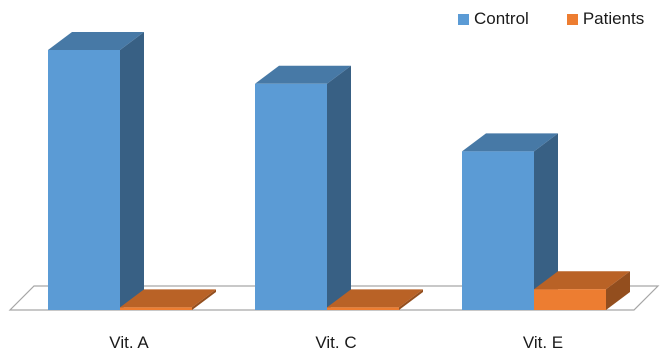 The image size is (668, 356). Describe the element at coordinates (551, 19) in the screenshot. I see `chart-legend: Control Patients` at that location.